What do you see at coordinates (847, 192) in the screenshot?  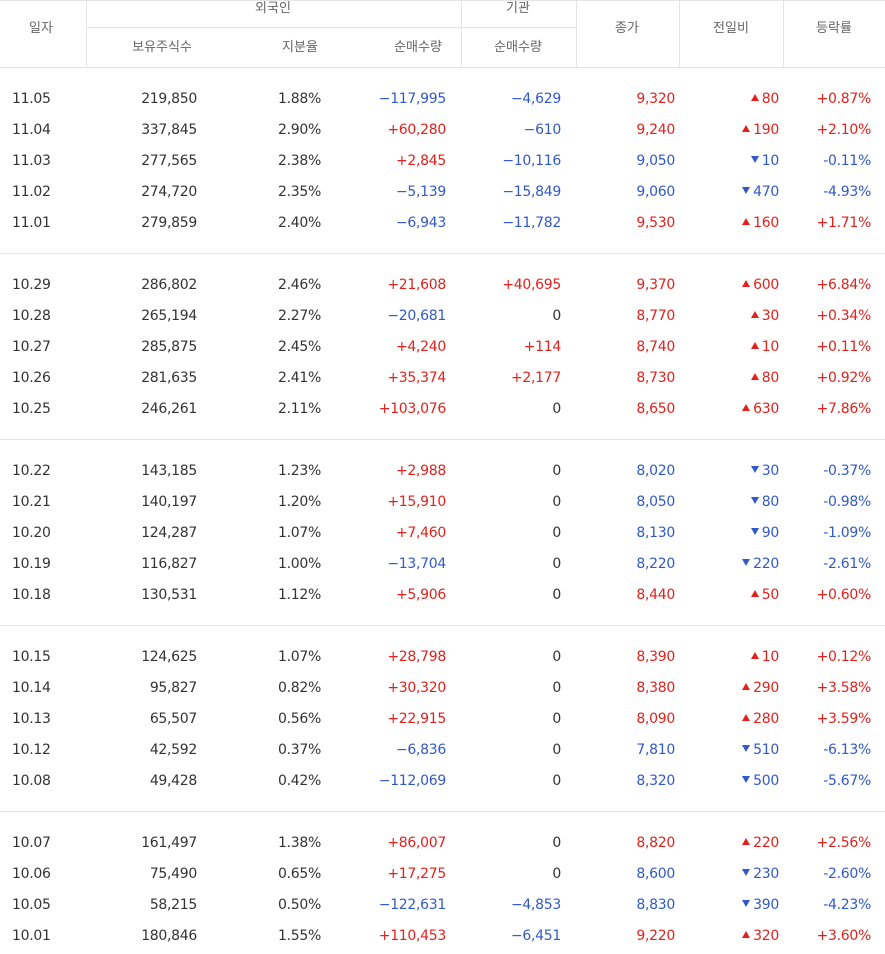 I see `rate-cell: -4.93%` at bounding box center [847, 192].